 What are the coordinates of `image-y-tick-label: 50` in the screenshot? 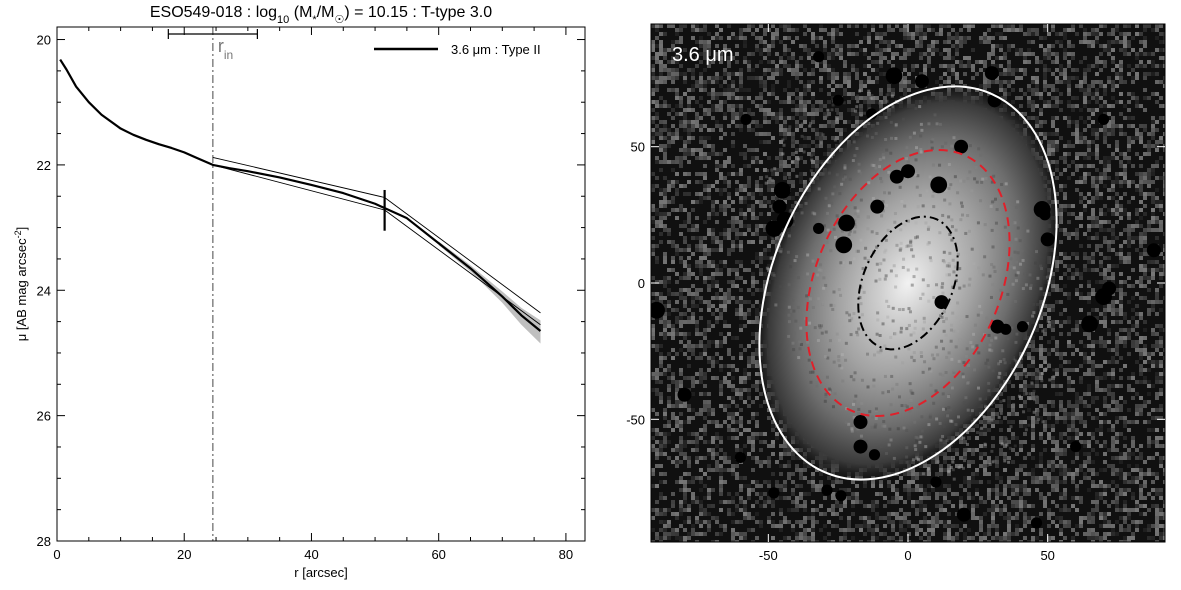 It's located at (638, 147).